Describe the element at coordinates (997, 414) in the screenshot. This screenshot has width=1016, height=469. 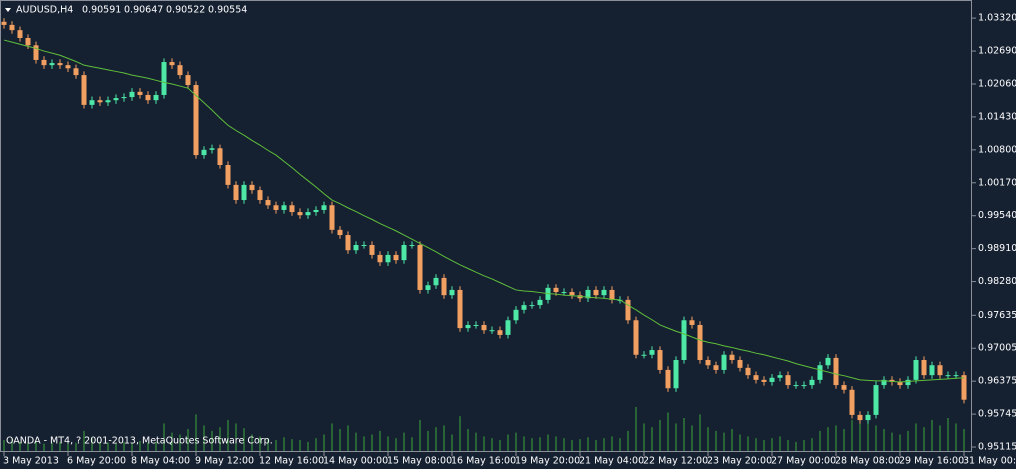
I see `y-tick-label: 0.95745` at that location.